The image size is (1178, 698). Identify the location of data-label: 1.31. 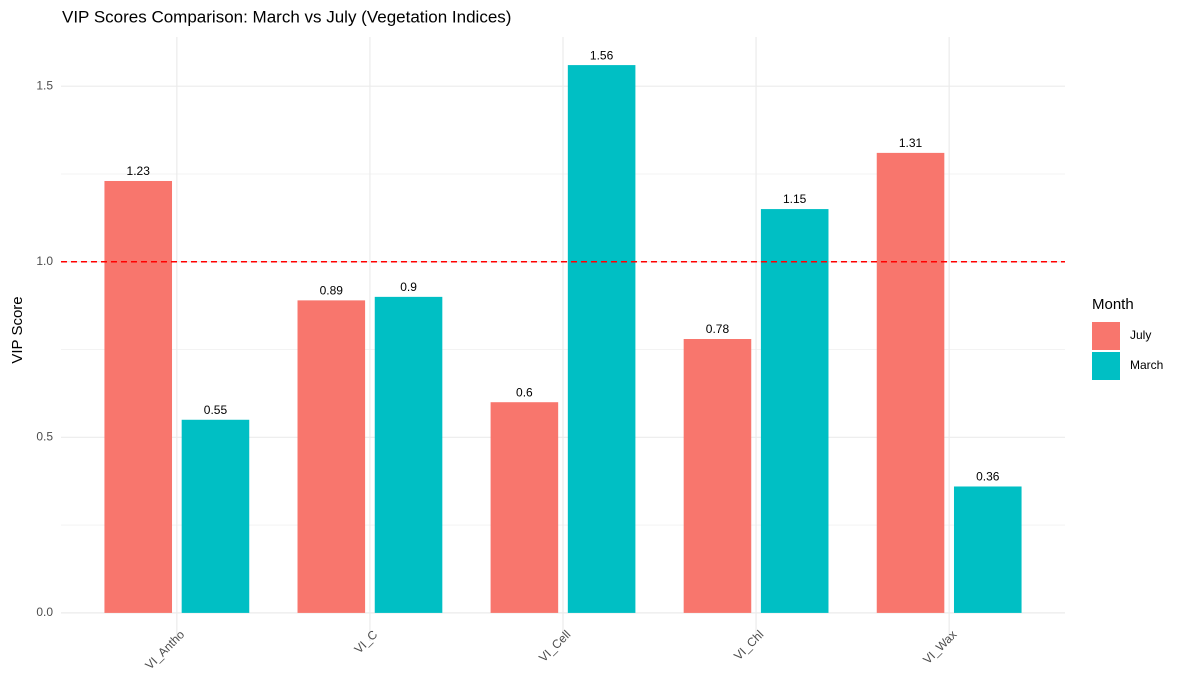
(911, 143).